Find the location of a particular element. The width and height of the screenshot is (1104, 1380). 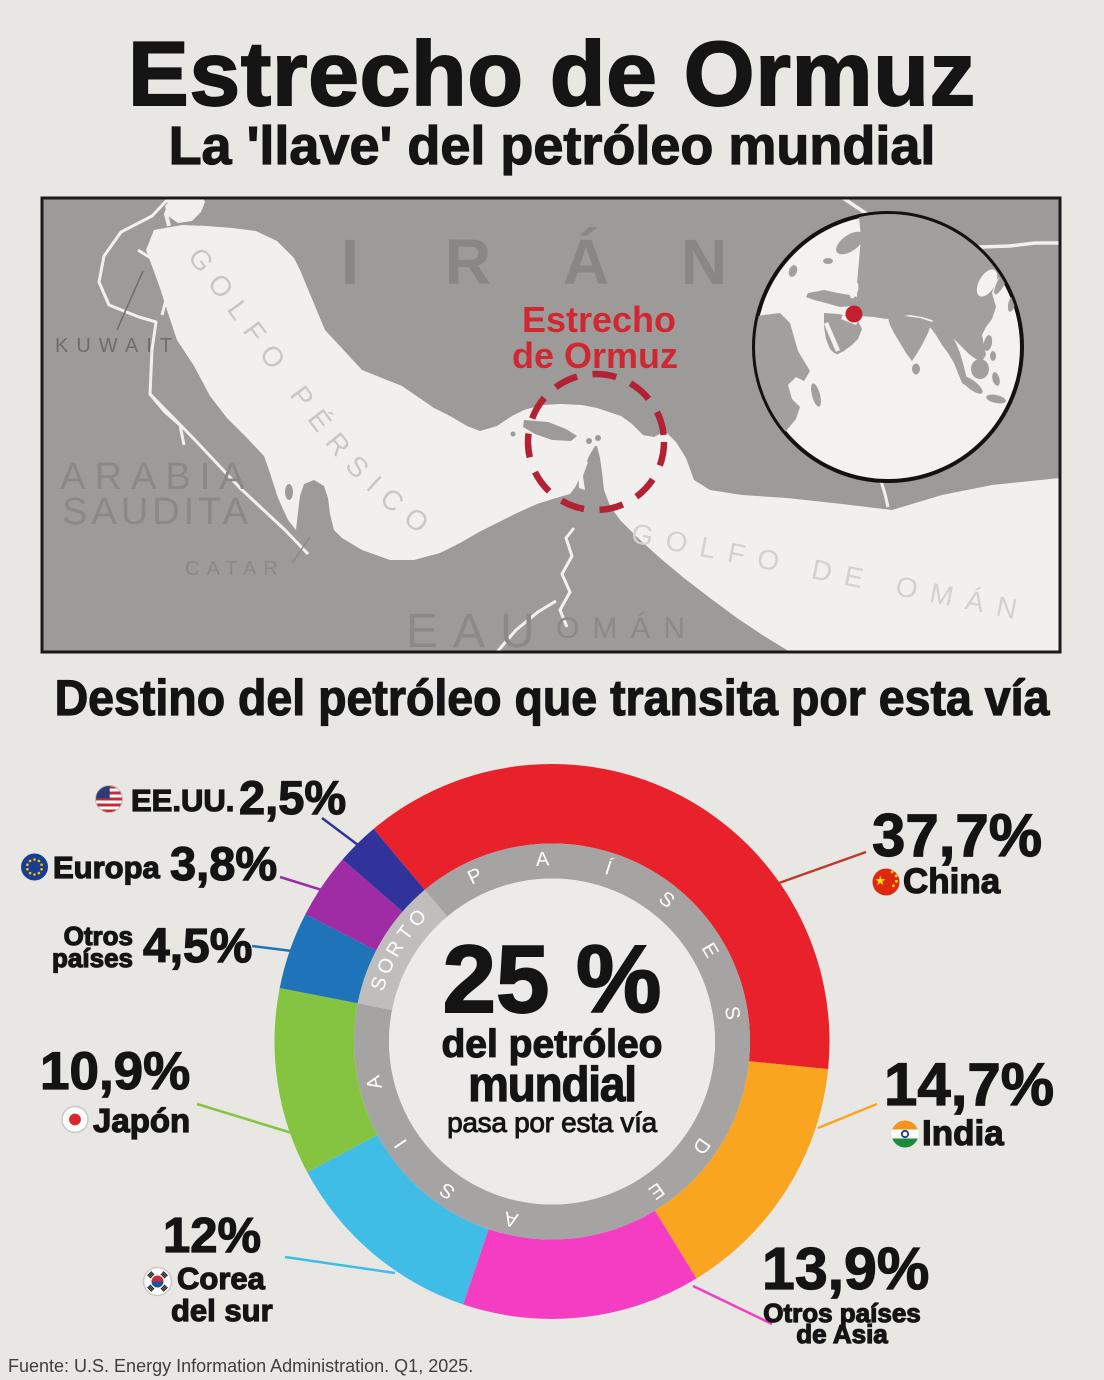

svg-text: KUWAIT is located at coordinates (117, 346).